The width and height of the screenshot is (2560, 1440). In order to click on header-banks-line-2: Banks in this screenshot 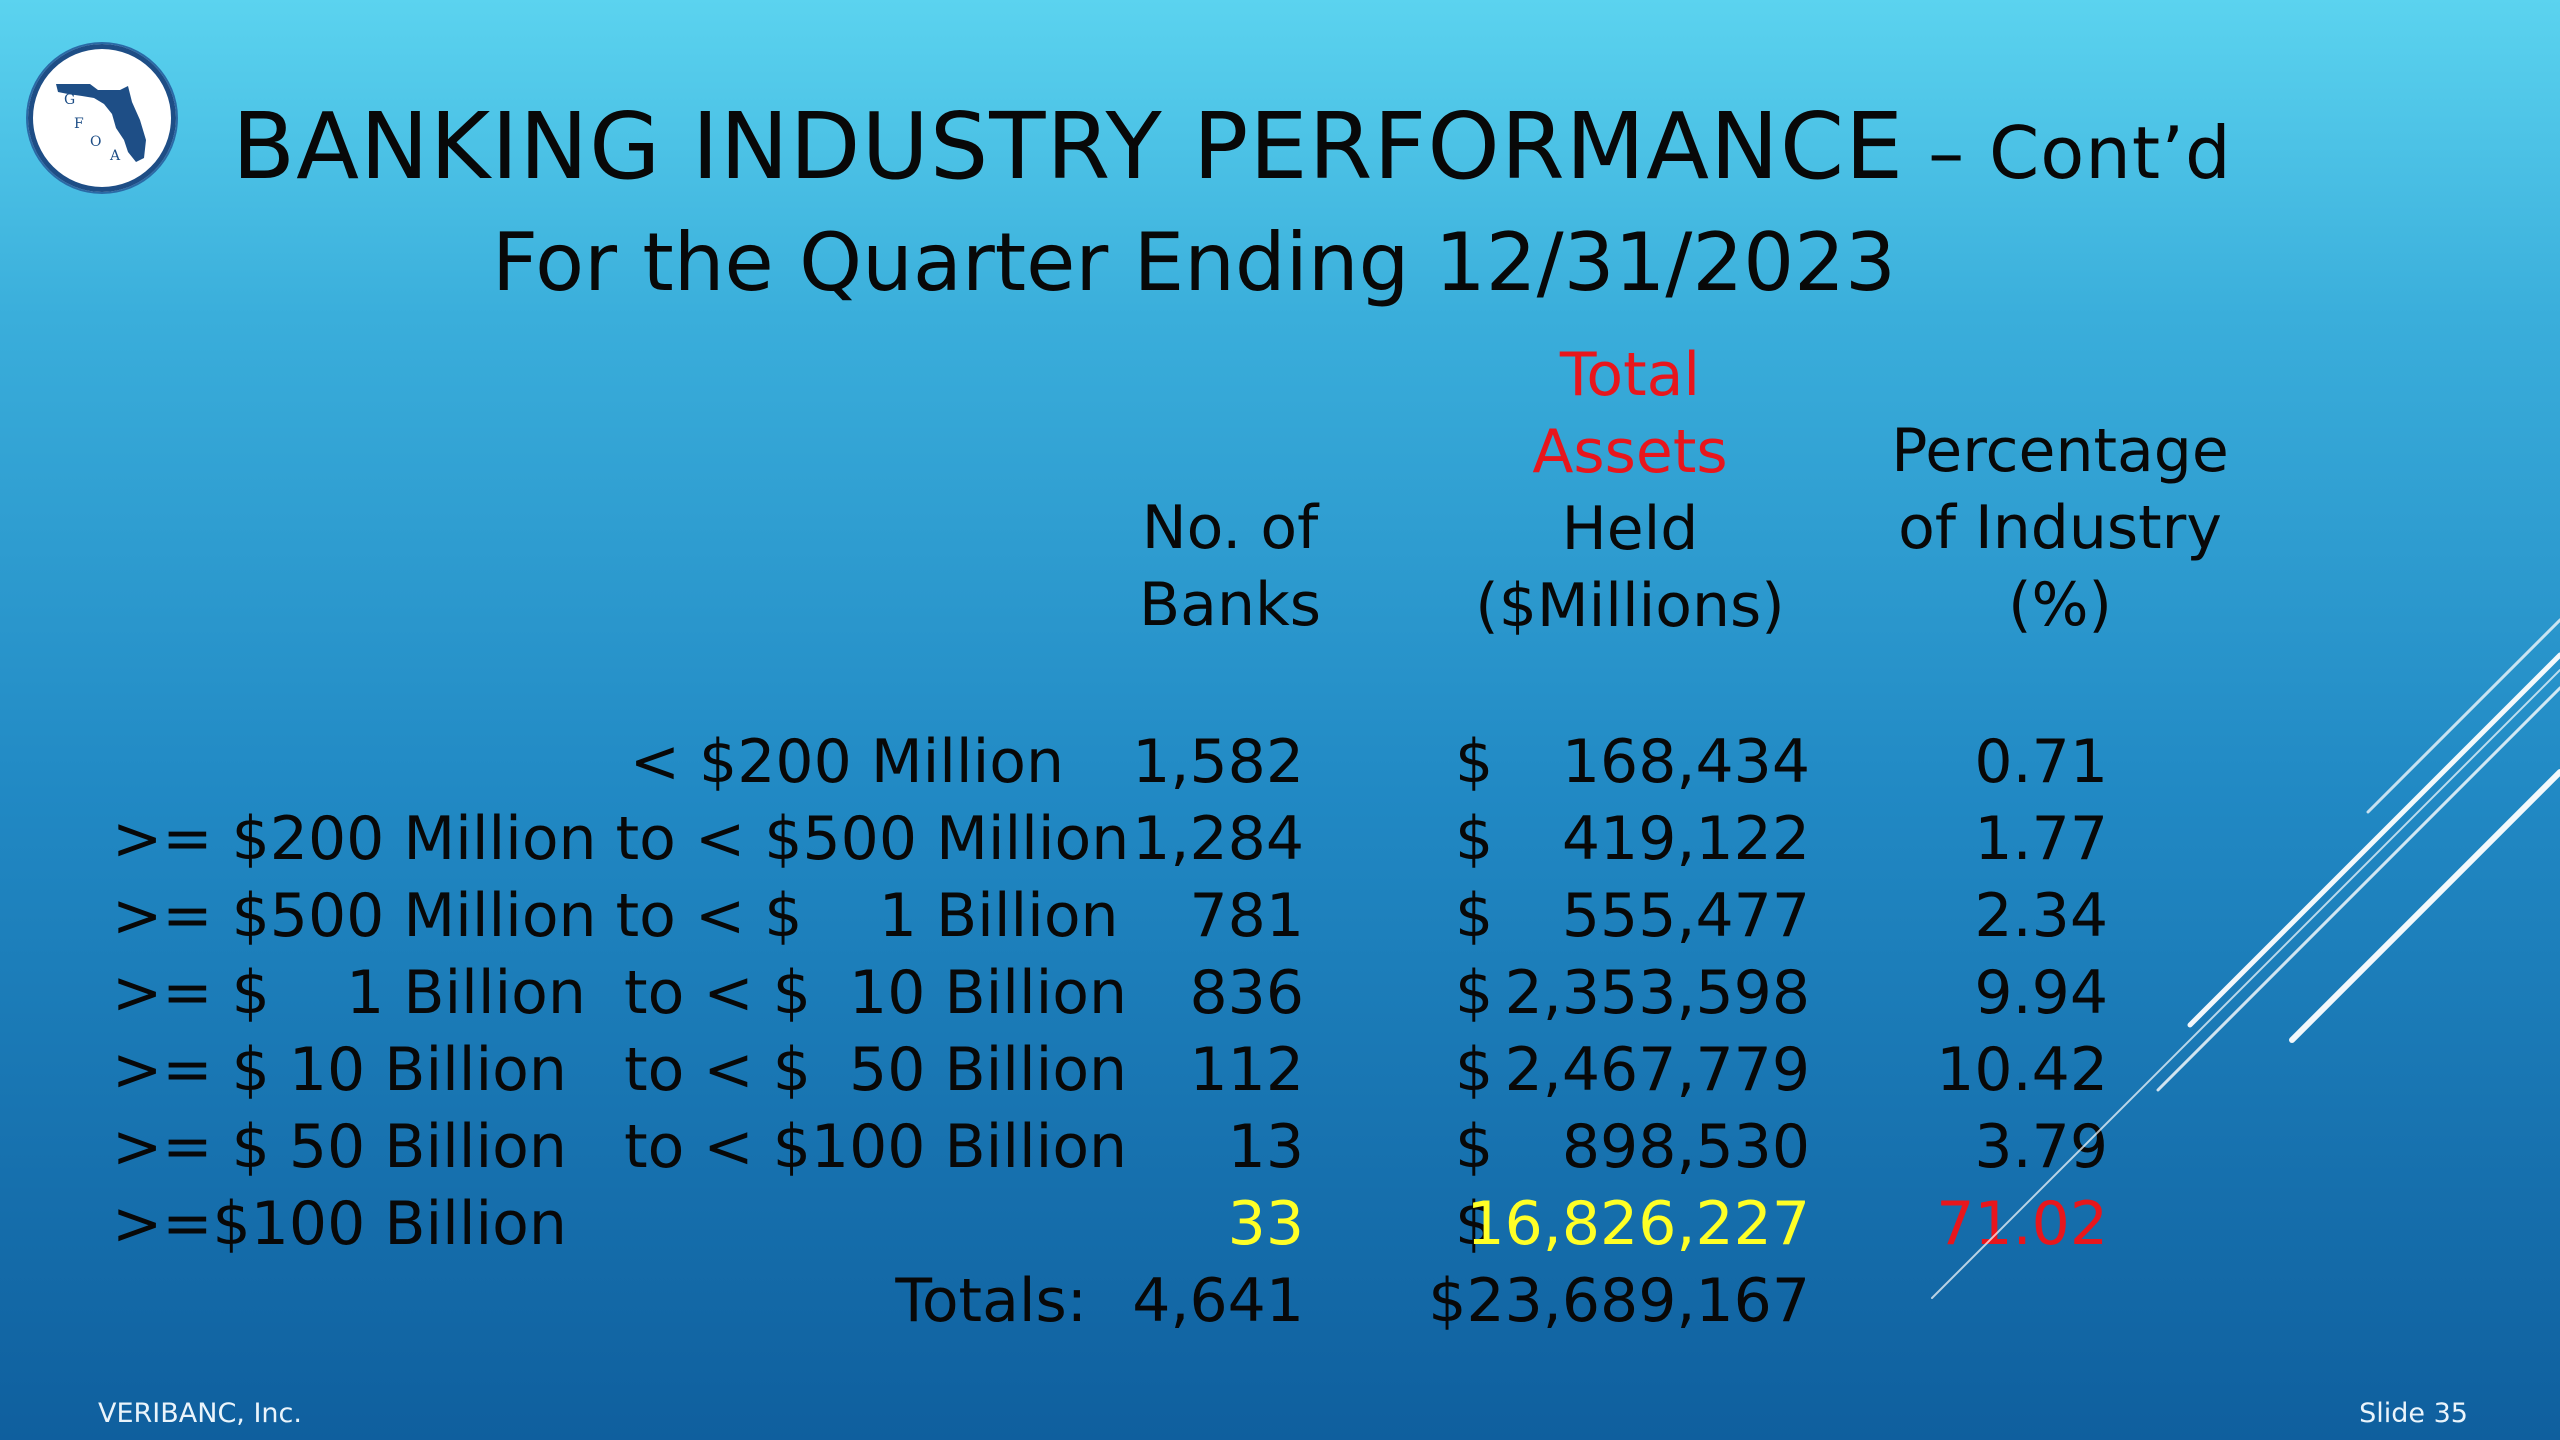, I will do `click(1230, 605)`.